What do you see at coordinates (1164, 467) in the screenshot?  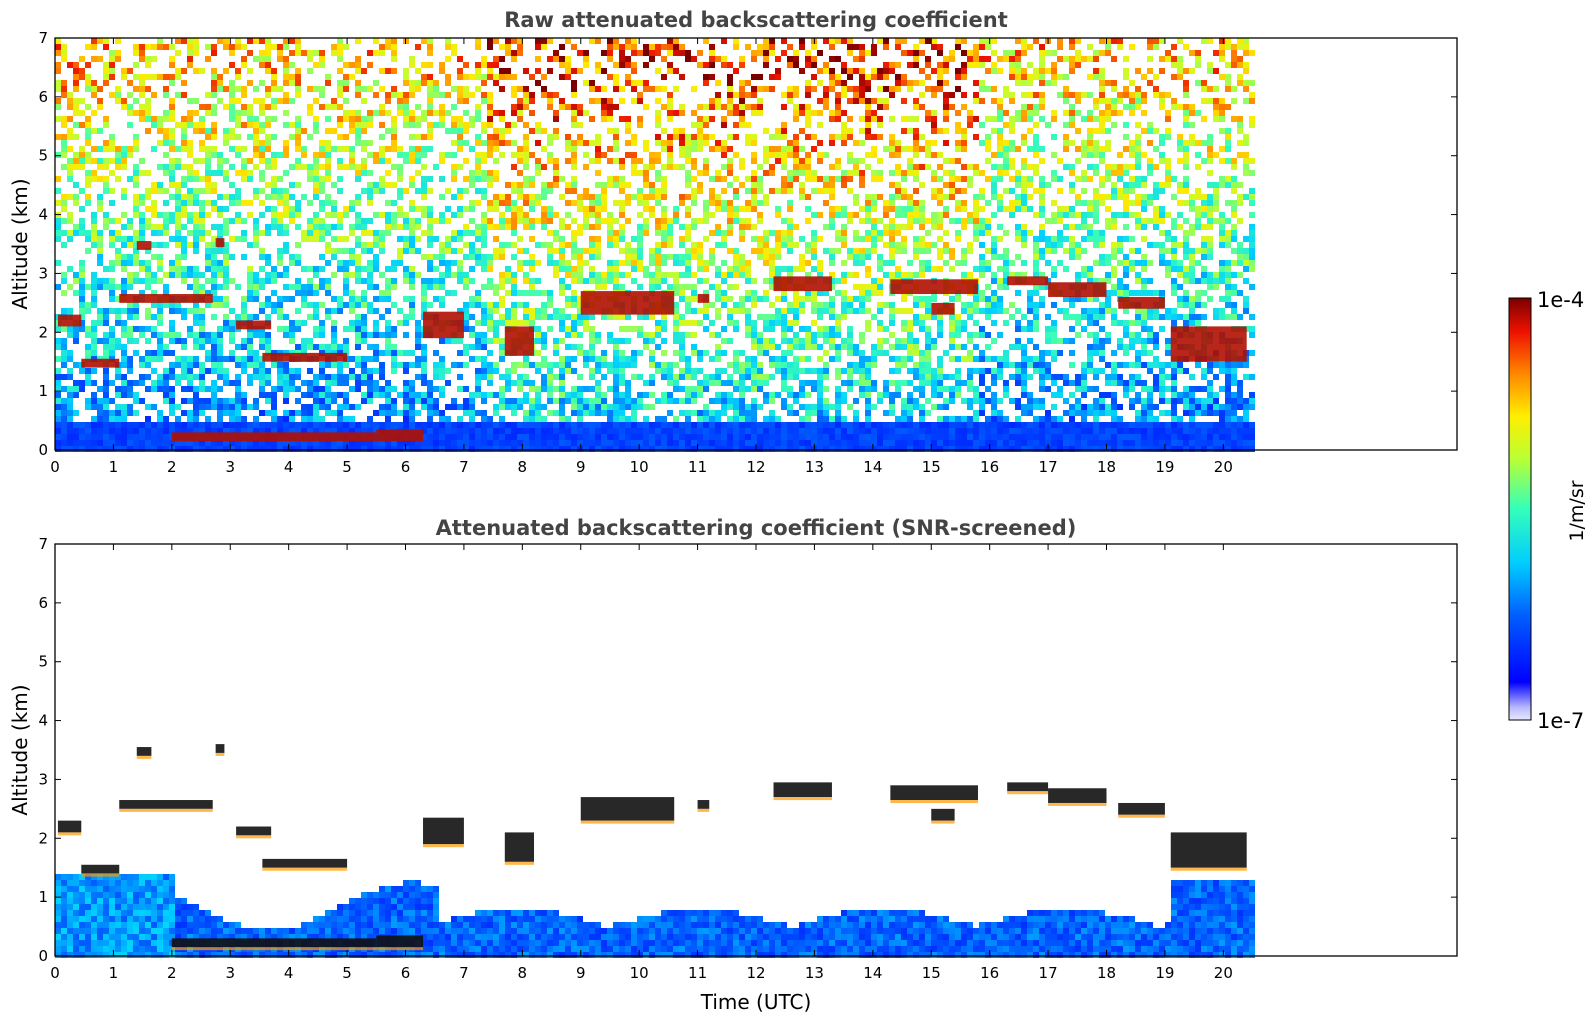 I see `x-tick-label: 19` at bounding box center [1164, 467].